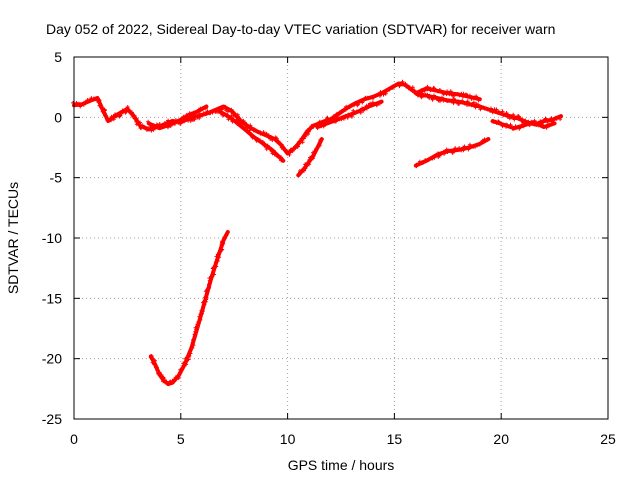 The height and width of the screenshot is (480, 640). I want to click on x-tick-label: 25, so click(608, 439).